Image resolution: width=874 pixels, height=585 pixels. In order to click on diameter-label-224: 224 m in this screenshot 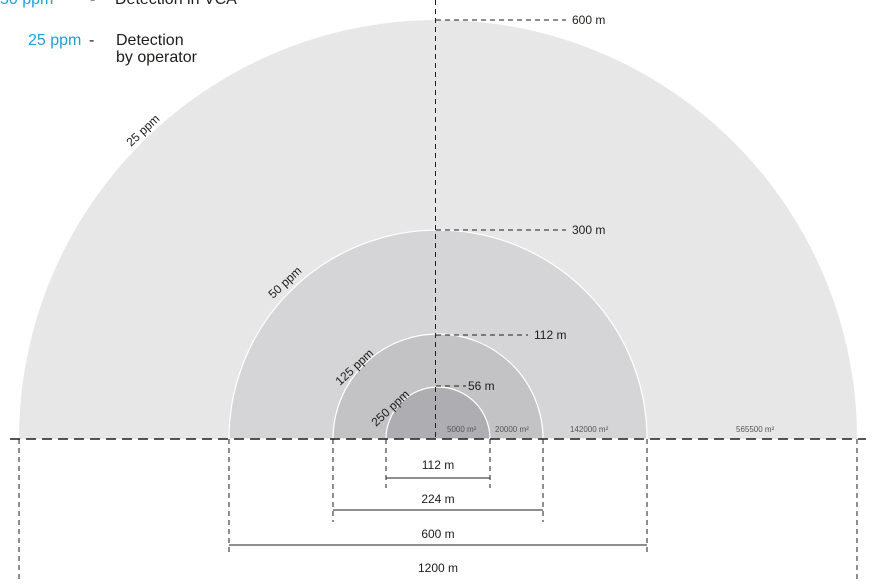, I will do `click(437, 499)`.